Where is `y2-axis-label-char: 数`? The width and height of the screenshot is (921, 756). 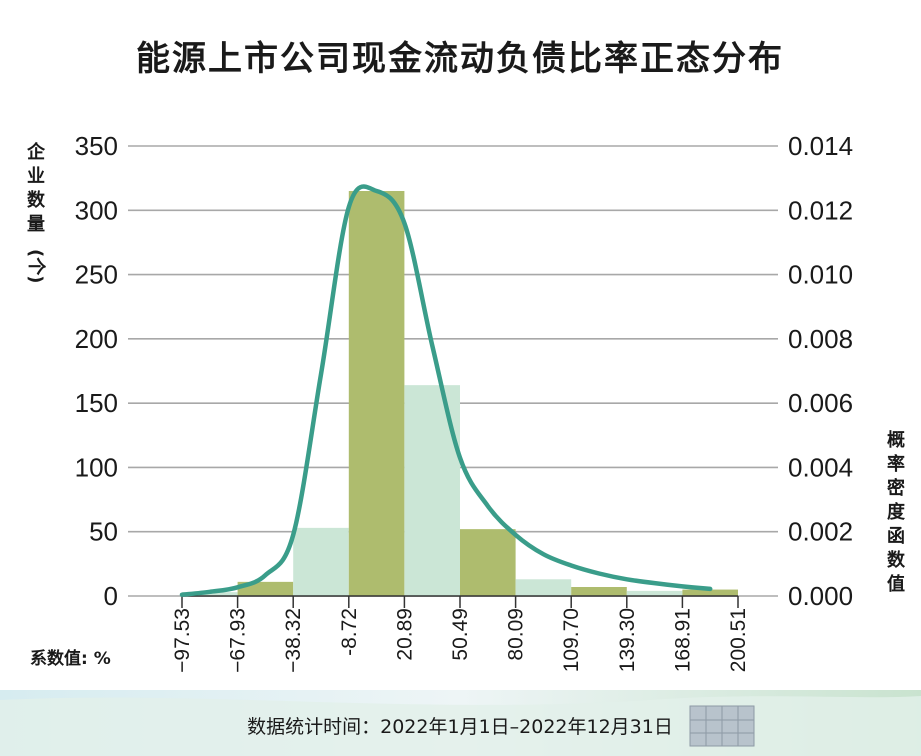 y2-axis-label-char: 数 is located at coordinates (896, 560).